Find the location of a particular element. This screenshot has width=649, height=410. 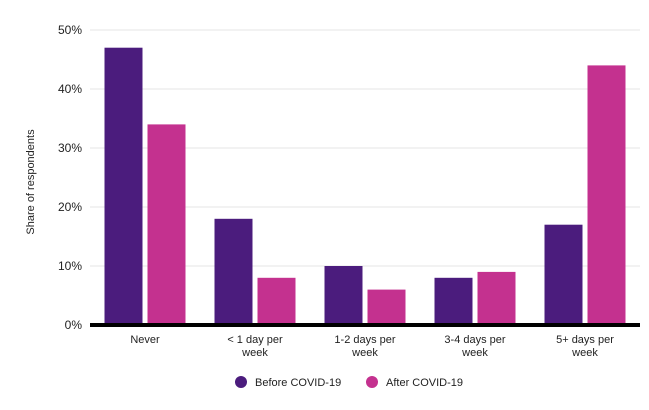

y-tick-label: 30% is located at coordinates (70, 148).